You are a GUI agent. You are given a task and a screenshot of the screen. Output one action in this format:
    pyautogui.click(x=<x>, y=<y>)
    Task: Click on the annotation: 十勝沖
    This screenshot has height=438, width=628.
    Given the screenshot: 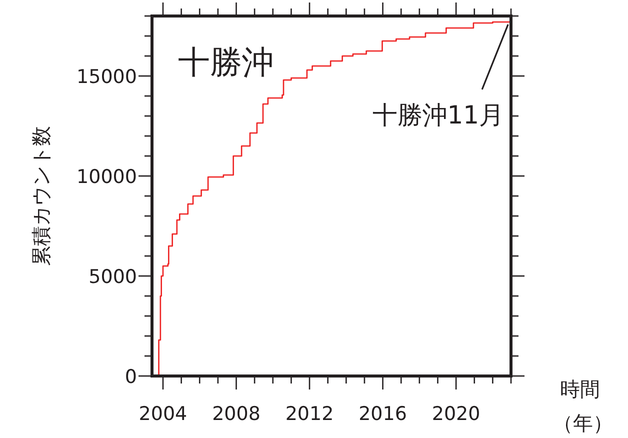 What is the action you would take?
    pyautogui.click(x=226, y=62)
    